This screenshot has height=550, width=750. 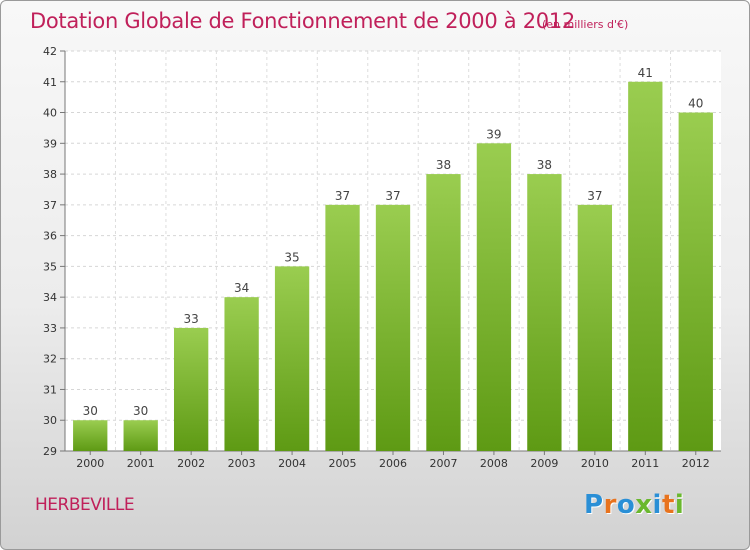 What do you see at coordinates (443, 463) in the screenshot?
I see `x-tick-label: 2007` at bounding box center [443, 463].